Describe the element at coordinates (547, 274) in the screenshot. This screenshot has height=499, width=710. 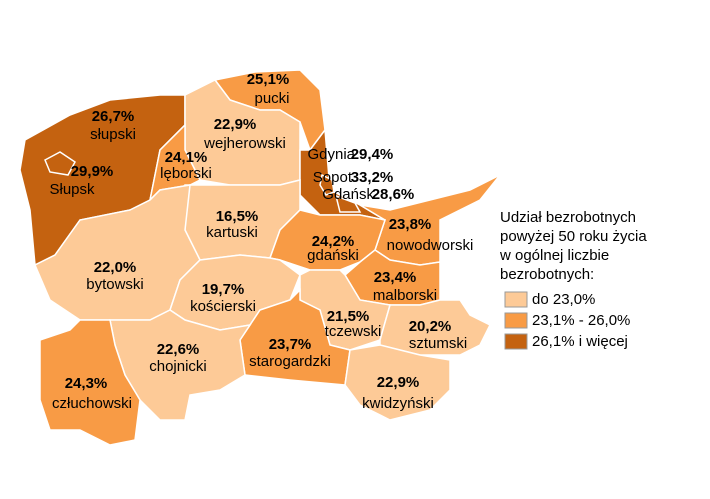
I see `legend-title: bezrobotnych:` at that location.